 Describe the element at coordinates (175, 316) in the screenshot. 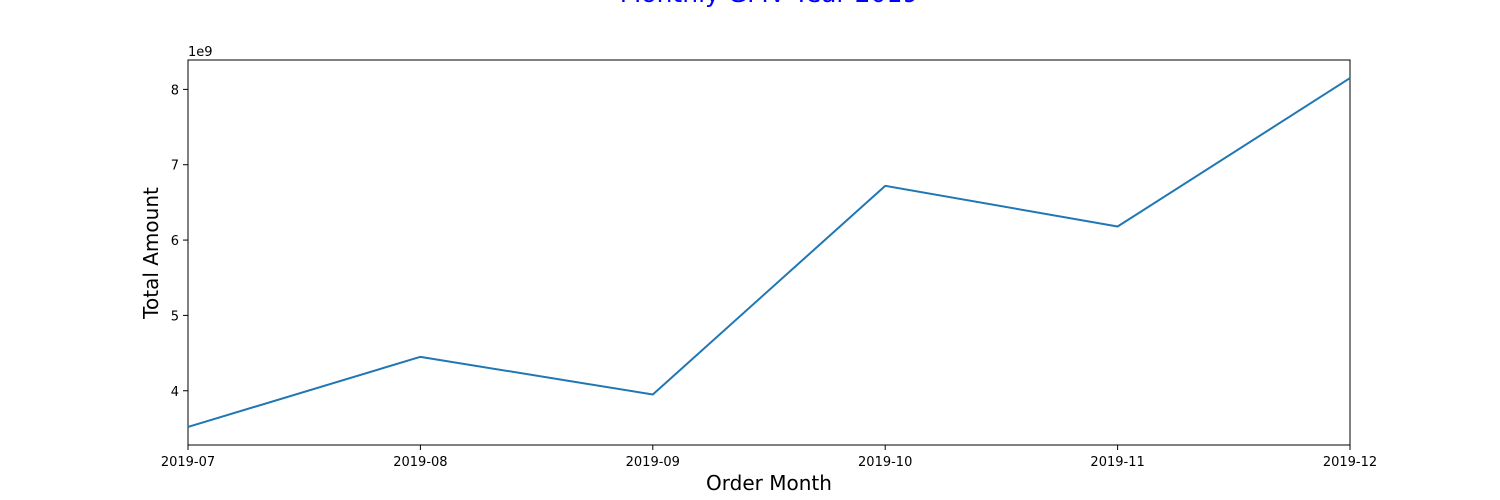

I see `y-tick-label: 5` at that location.